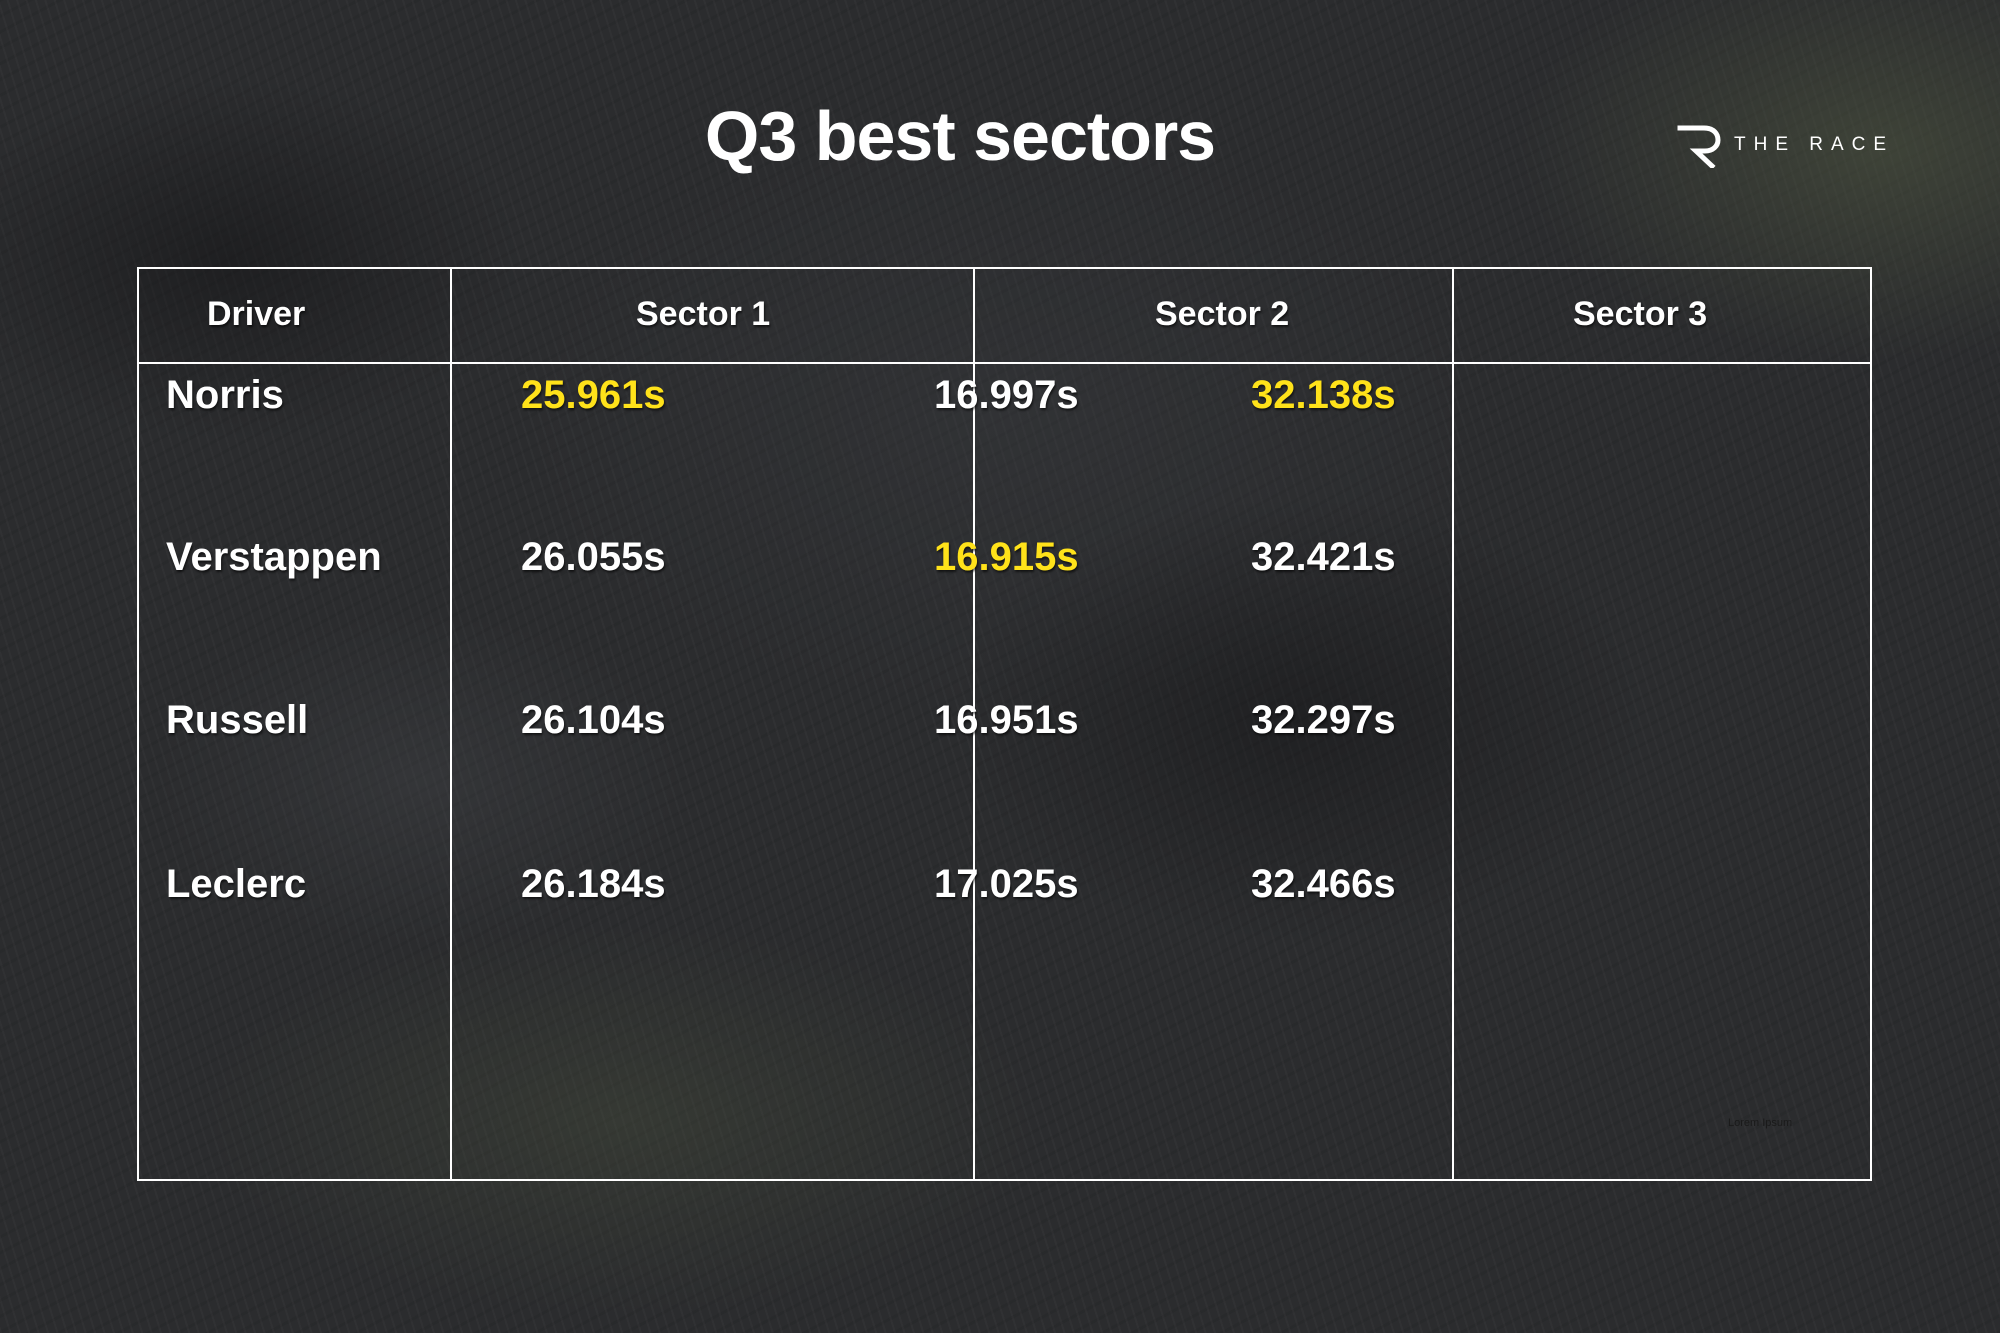 This screenshot has width=2000, height=1333. I want to click on header-driver: Driver, so click(256, 314).